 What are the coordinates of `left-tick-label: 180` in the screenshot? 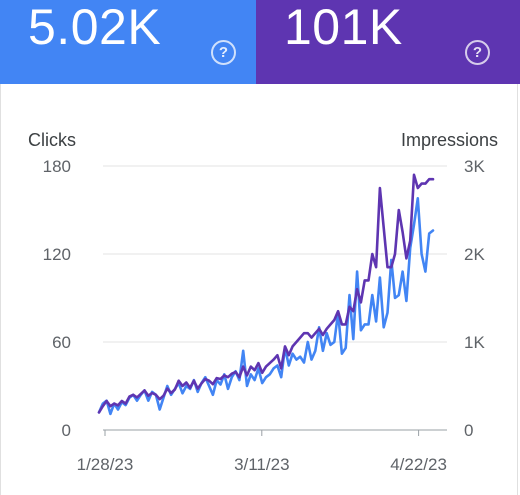 It's located at (57, 166).